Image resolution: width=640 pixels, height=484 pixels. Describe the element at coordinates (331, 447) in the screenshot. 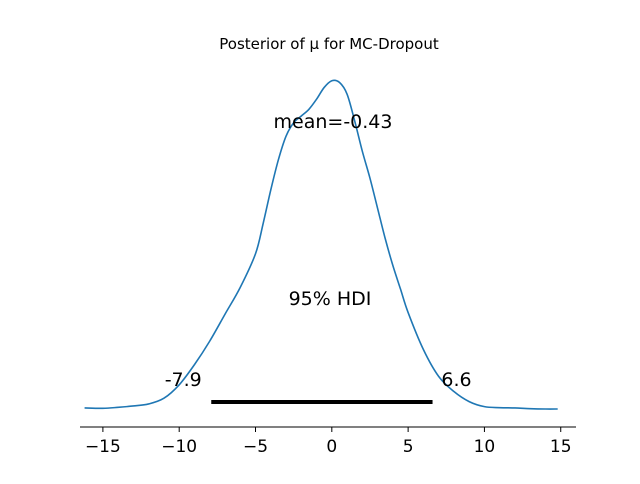

I see `x-tick-label: 0` at that location.